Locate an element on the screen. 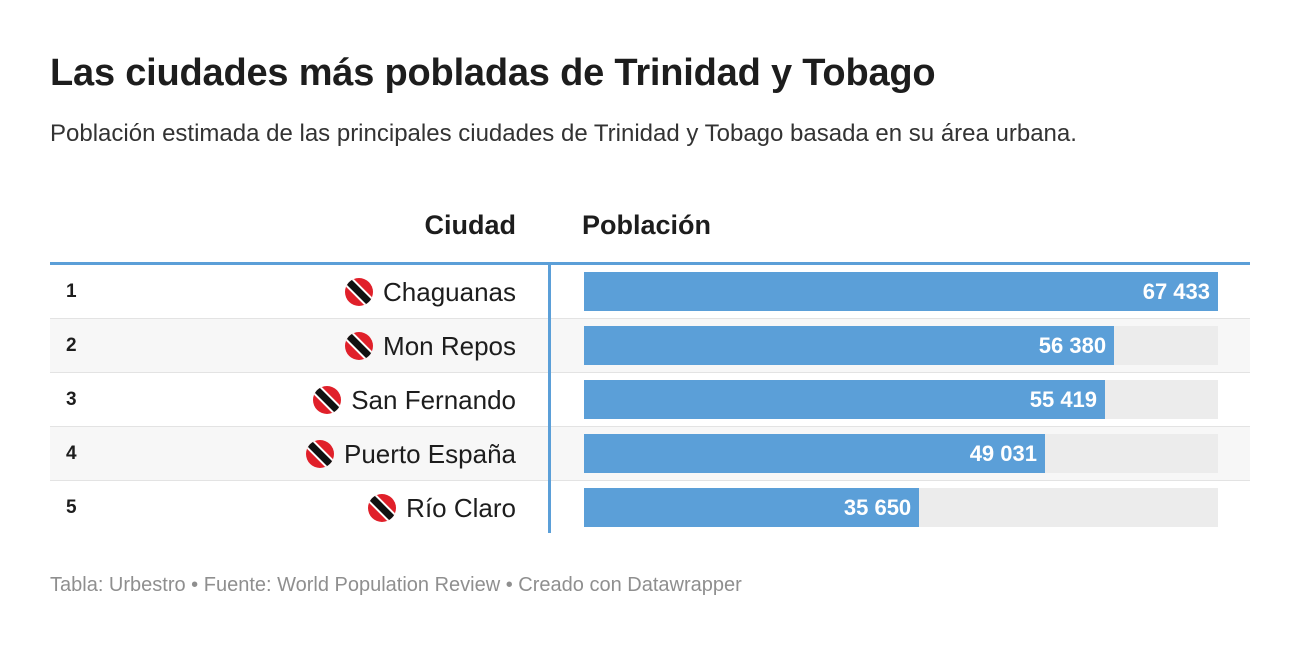 The height and width of the screenshot is (650, 1300). population-value-label: 56 380 is located at coordinates (1072, 345).